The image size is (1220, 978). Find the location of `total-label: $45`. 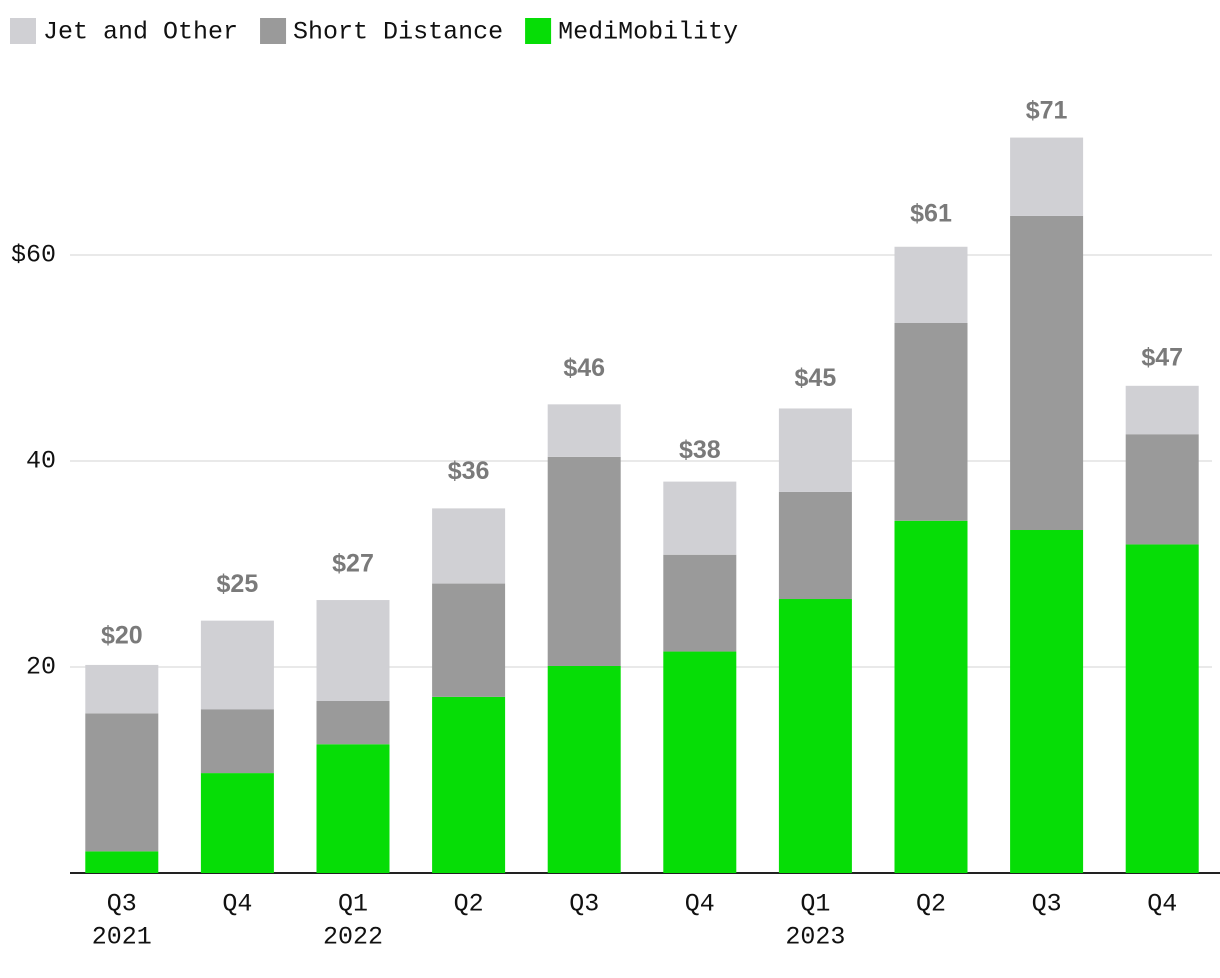

total-label: $45 is located at coordinates (816, 378).